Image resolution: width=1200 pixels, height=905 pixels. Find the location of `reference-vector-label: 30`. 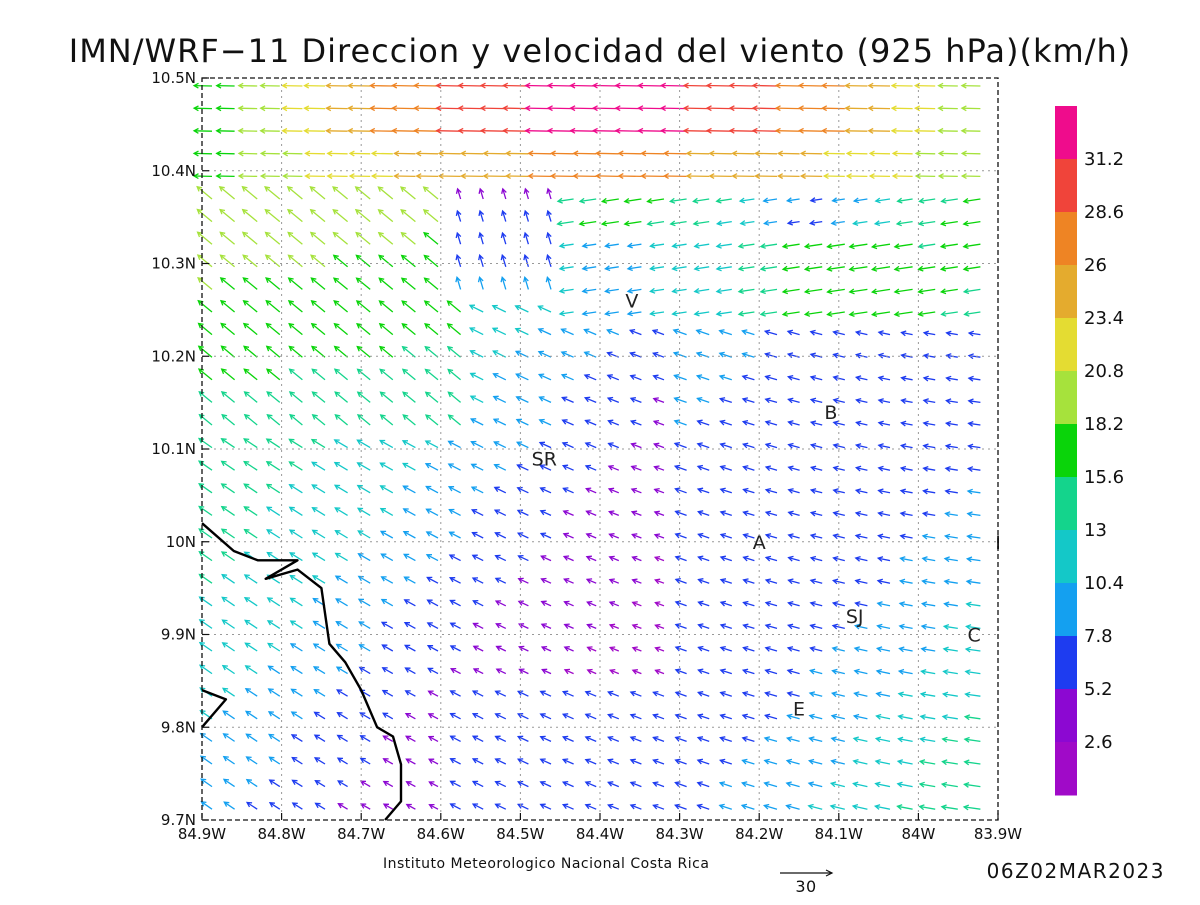

reference-vector-label: 30 is located at coordinates (805, 886).